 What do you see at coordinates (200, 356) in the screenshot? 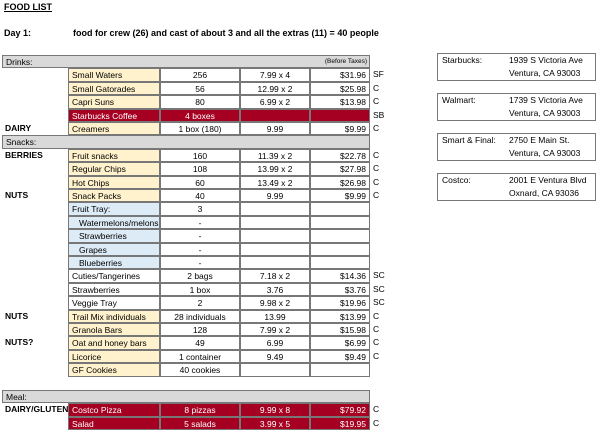
I see `quantity: 1 container` at bounding box center [200, 356].